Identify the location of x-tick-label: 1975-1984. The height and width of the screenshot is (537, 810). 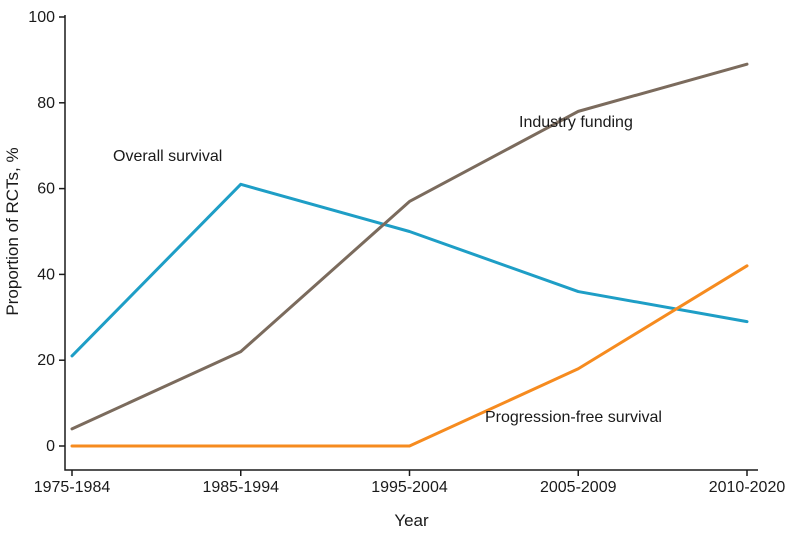
(72, 487).